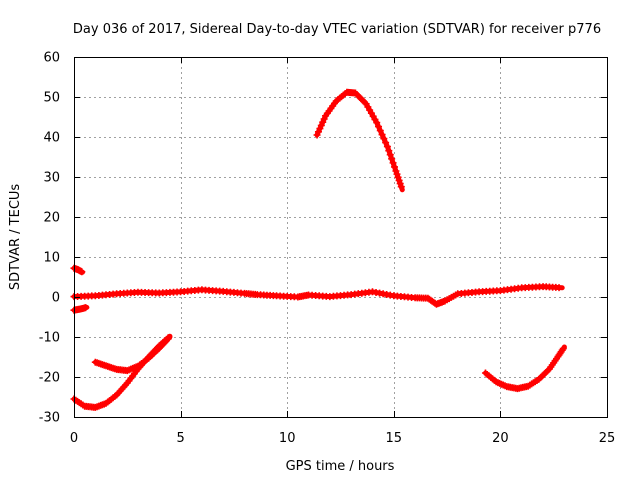  I want to click on y-tick-label: -10, so click(49, 338).